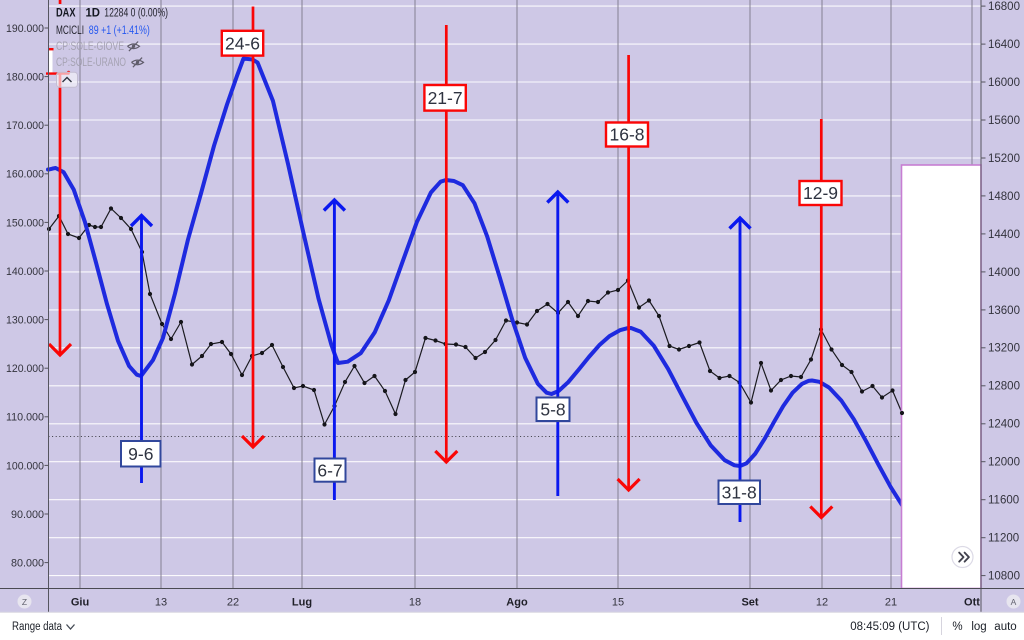 This screenshot has width=1024, height=640. Describe the element at coordinates (1014, 602) in the screenshot. I see `svg-text: A` at that location.